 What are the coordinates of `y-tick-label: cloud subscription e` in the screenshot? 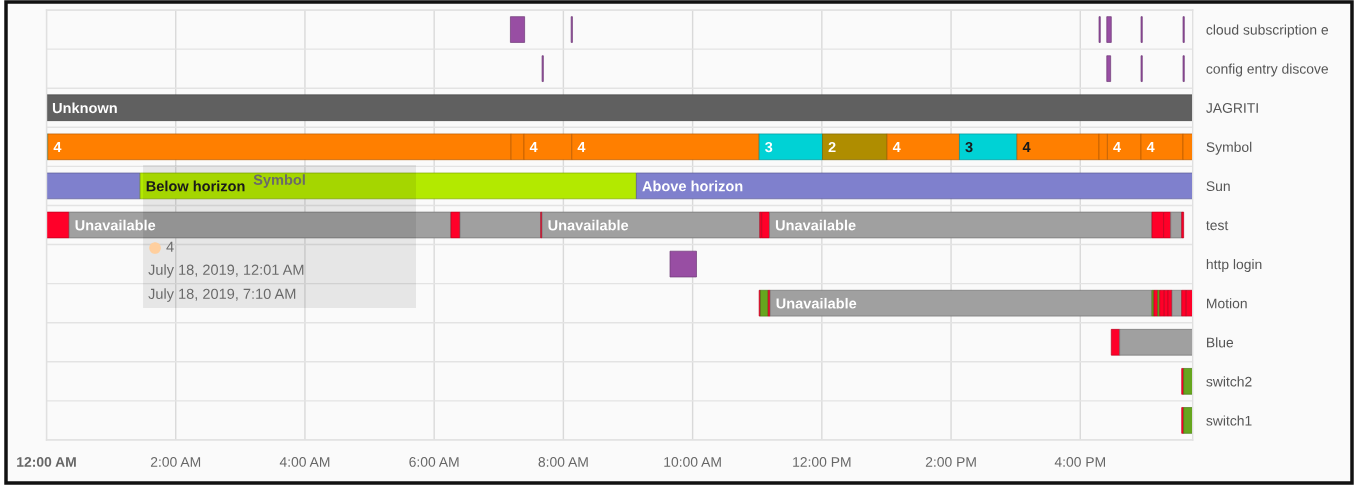 It's located at (1267, 31).